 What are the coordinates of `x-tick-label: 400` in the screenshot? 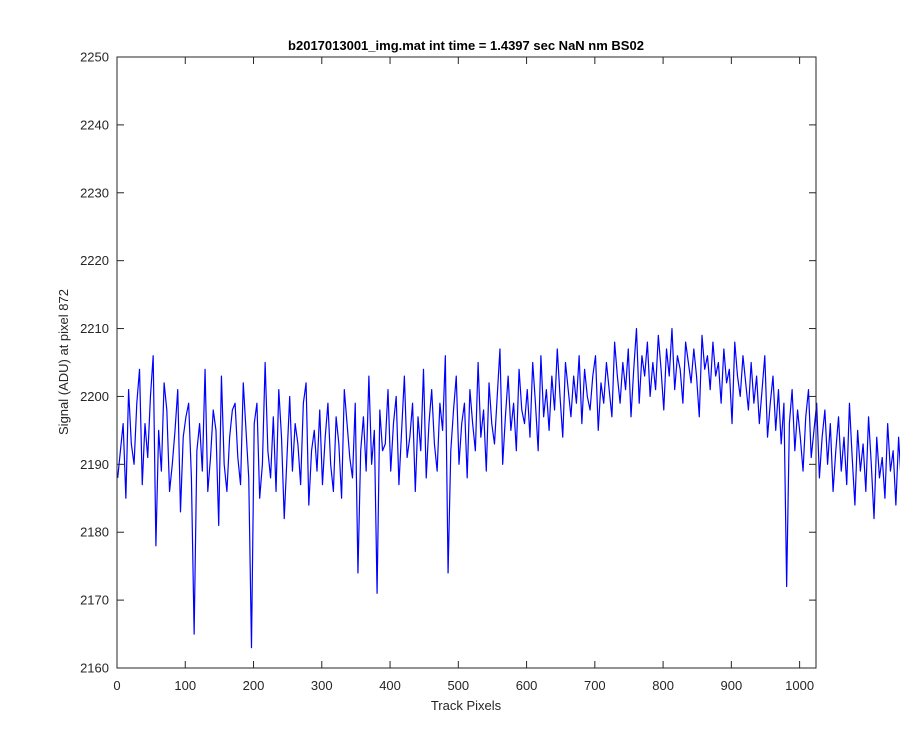 It's located at (390, 685).